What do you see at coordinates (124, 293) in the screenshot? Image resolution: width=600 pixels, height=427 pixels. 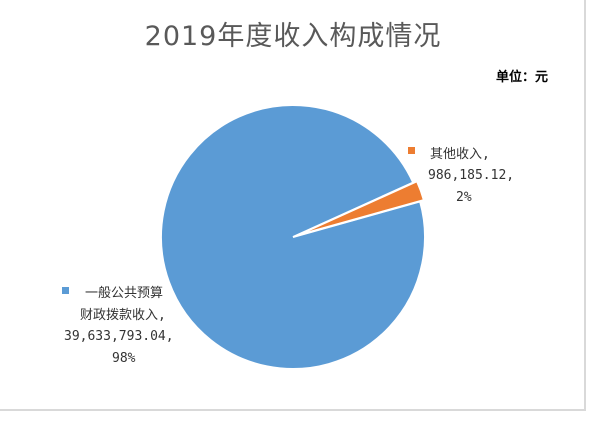 I see `slice-label-main-name1: 一般公共预算` at bounding box center [124, 293].